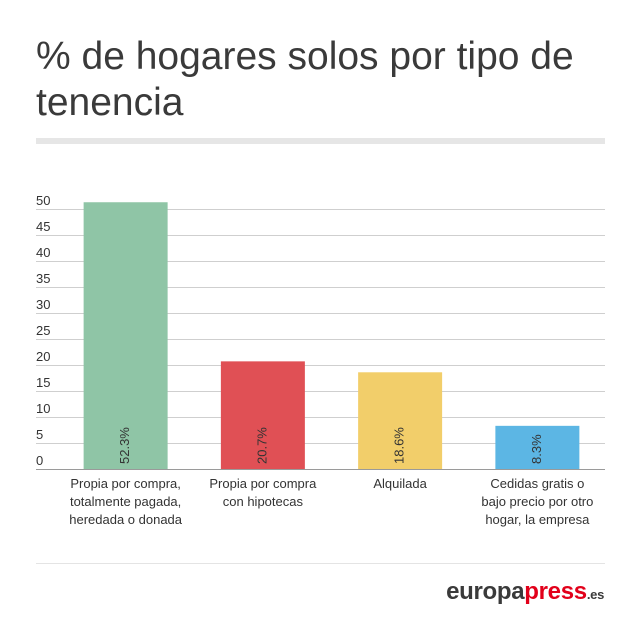 Image resolution: width=640 pixels, height=625 pixels. What do you see at coordinates (305, 79) in the screenshot?
I see `chart-title: % de hogares solos por tipo de tenencia` at bounding box center [305, 79].